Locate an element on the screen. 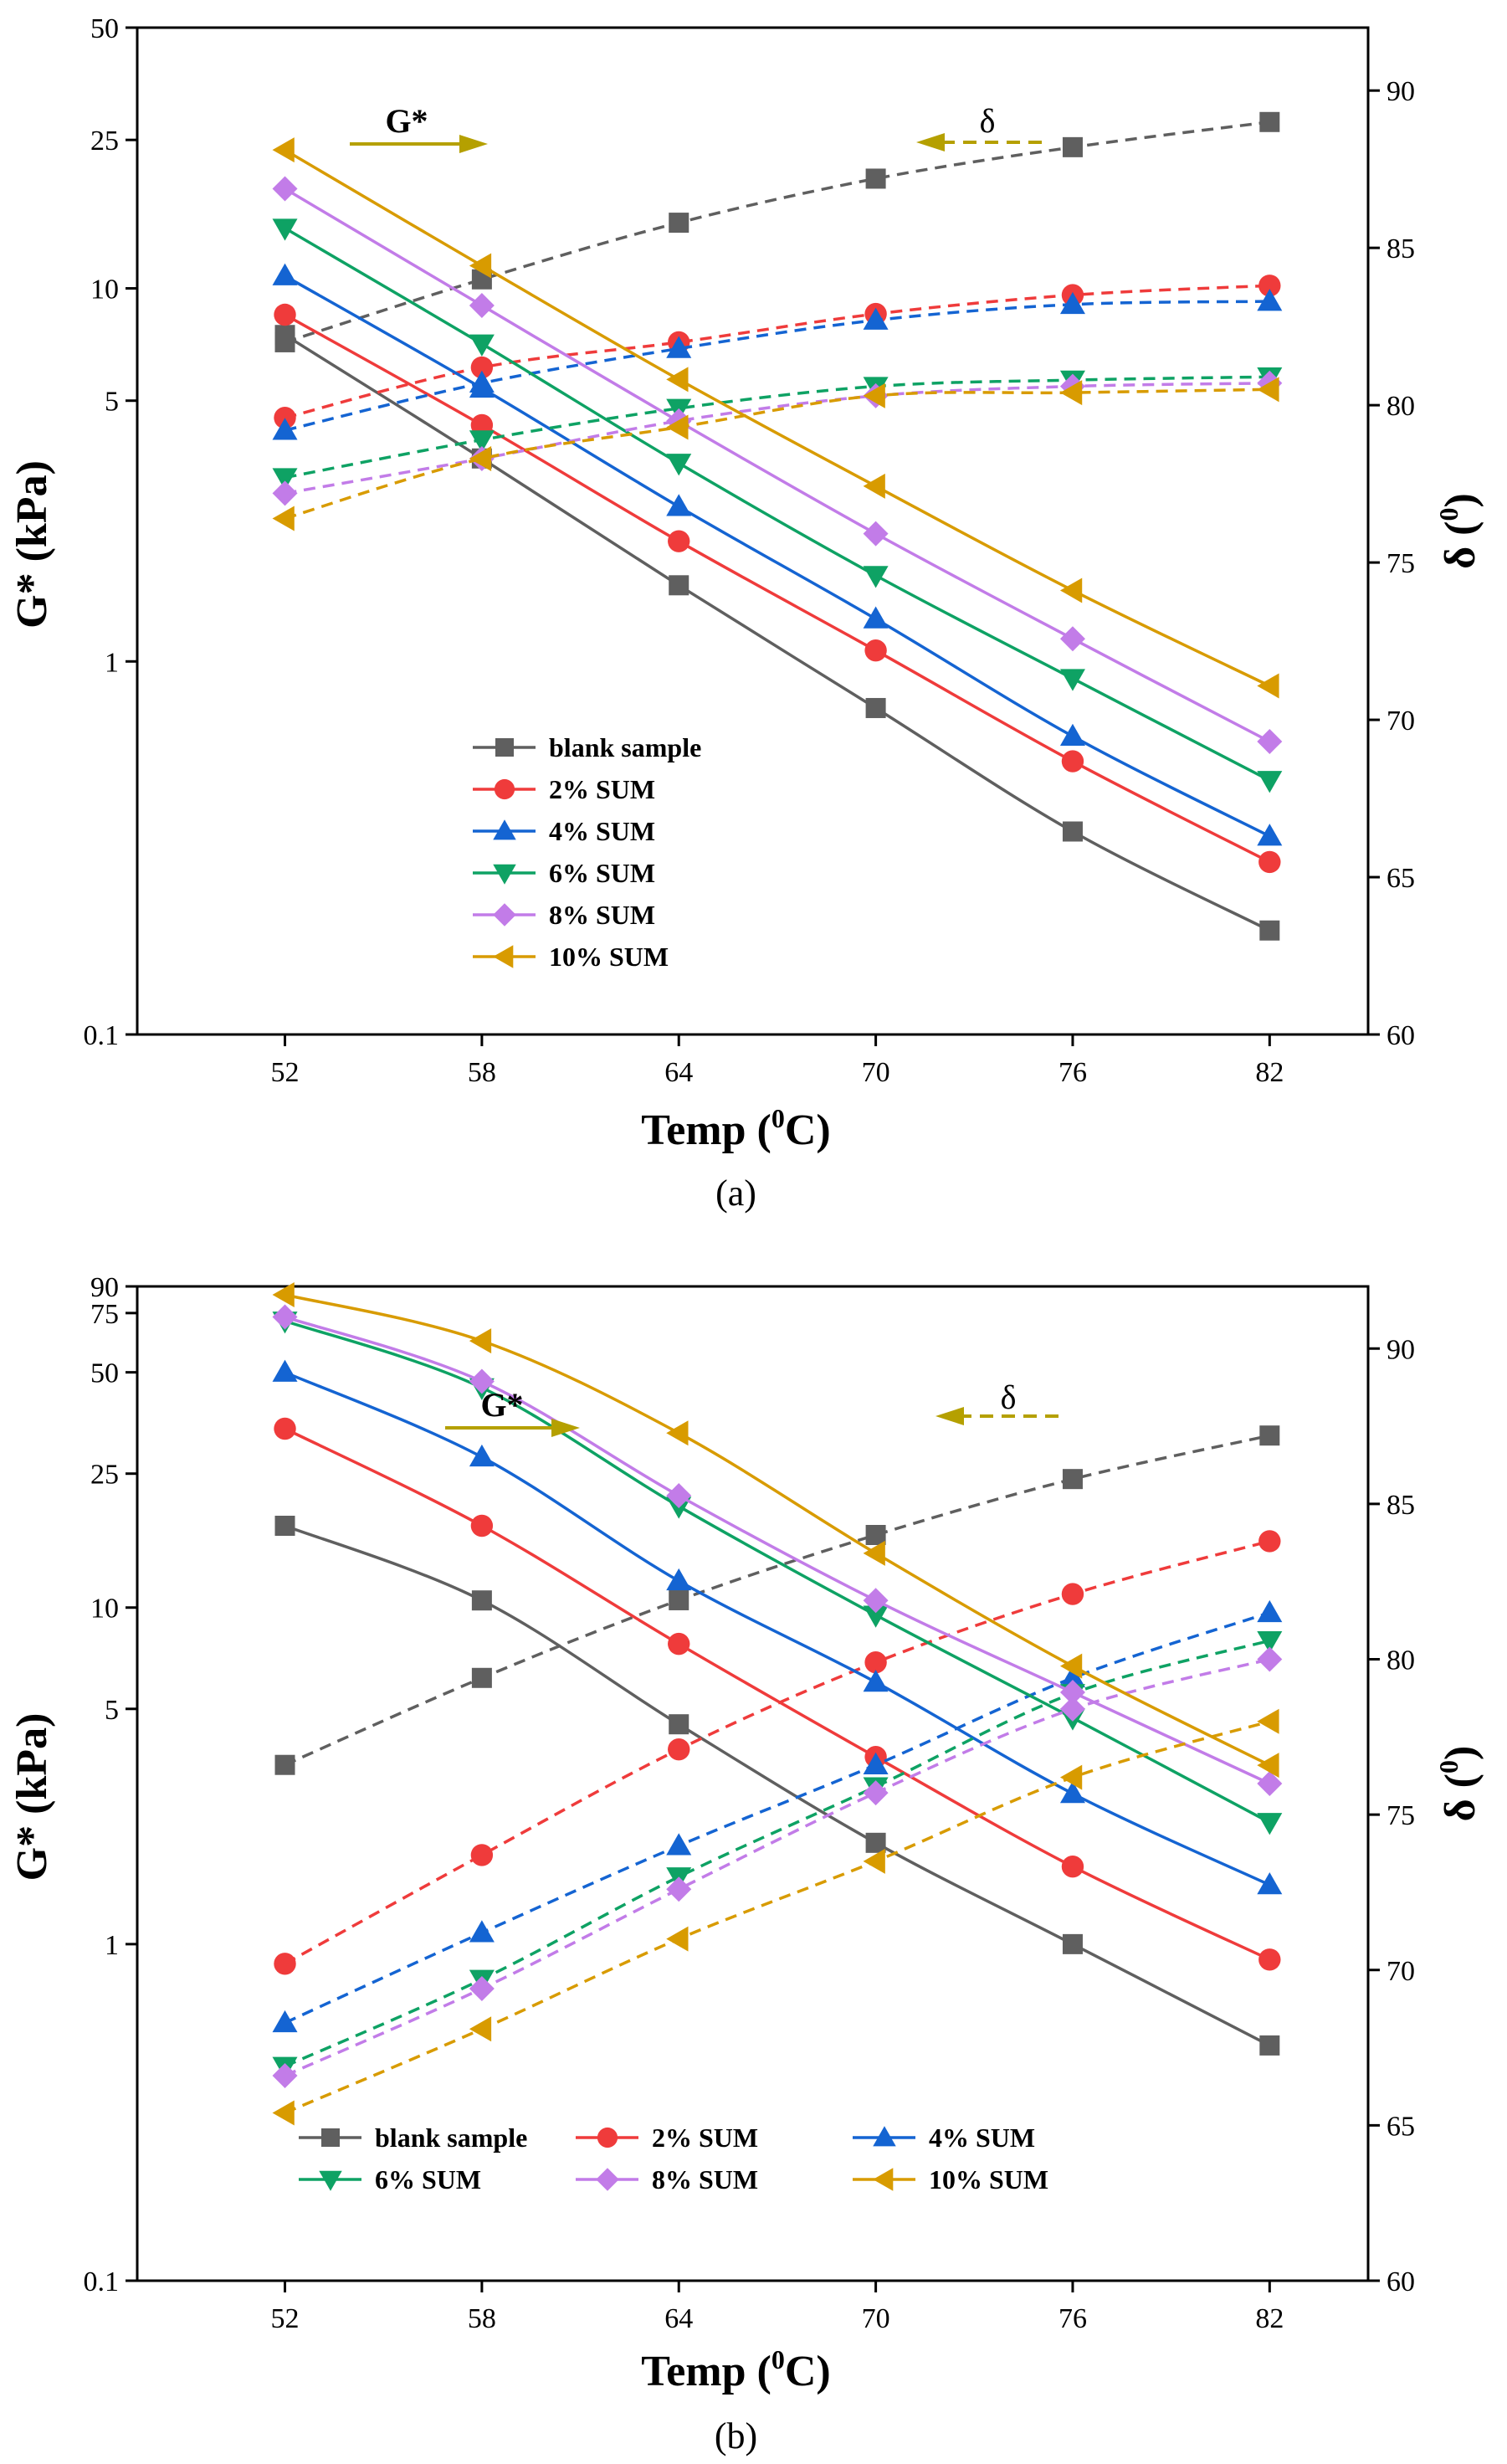 The height and width of the screenshot is (2464, 1507). legend-item: 6% SUM is located at coordinates (390, 2179).